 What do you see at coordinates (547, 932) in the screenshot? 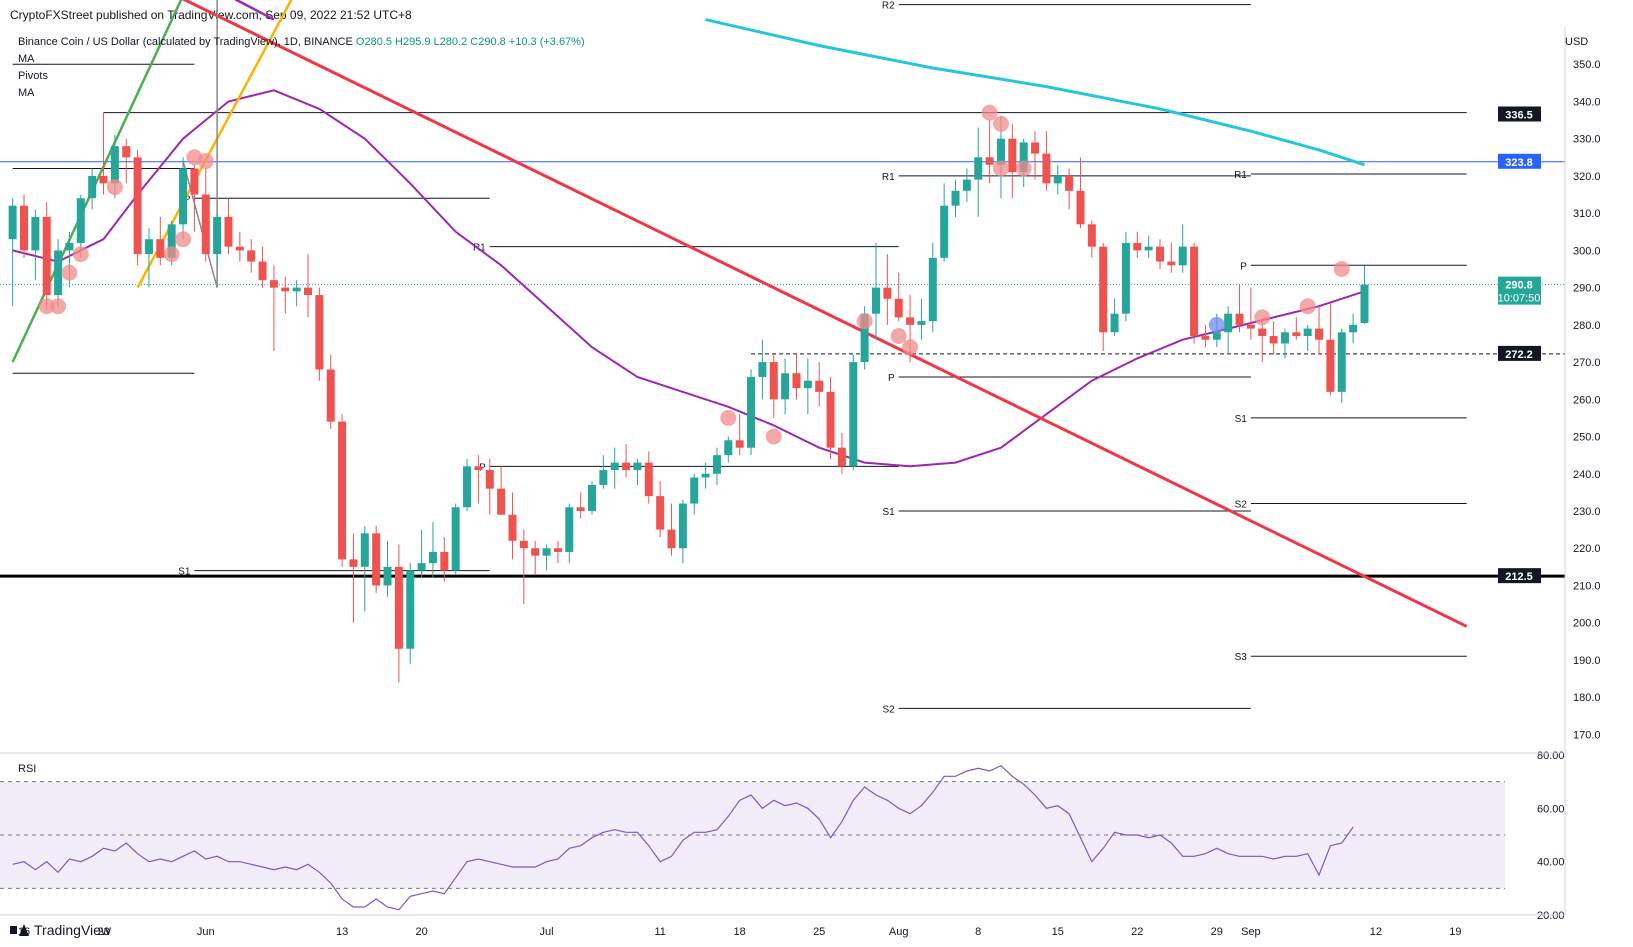
I see `time-tick-label: Jul` at bounding box center [547, 932].